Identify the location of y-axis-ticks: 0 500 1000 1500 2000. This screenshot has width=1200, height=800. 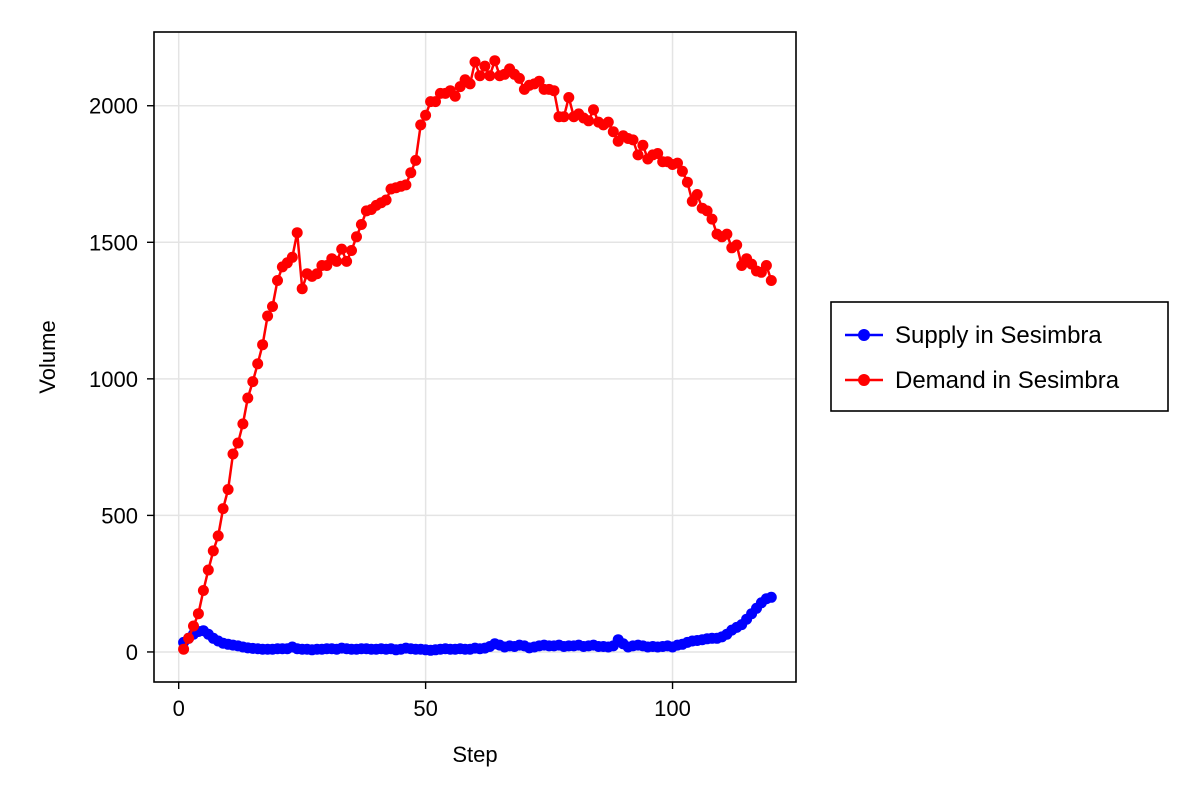
(121, 379).